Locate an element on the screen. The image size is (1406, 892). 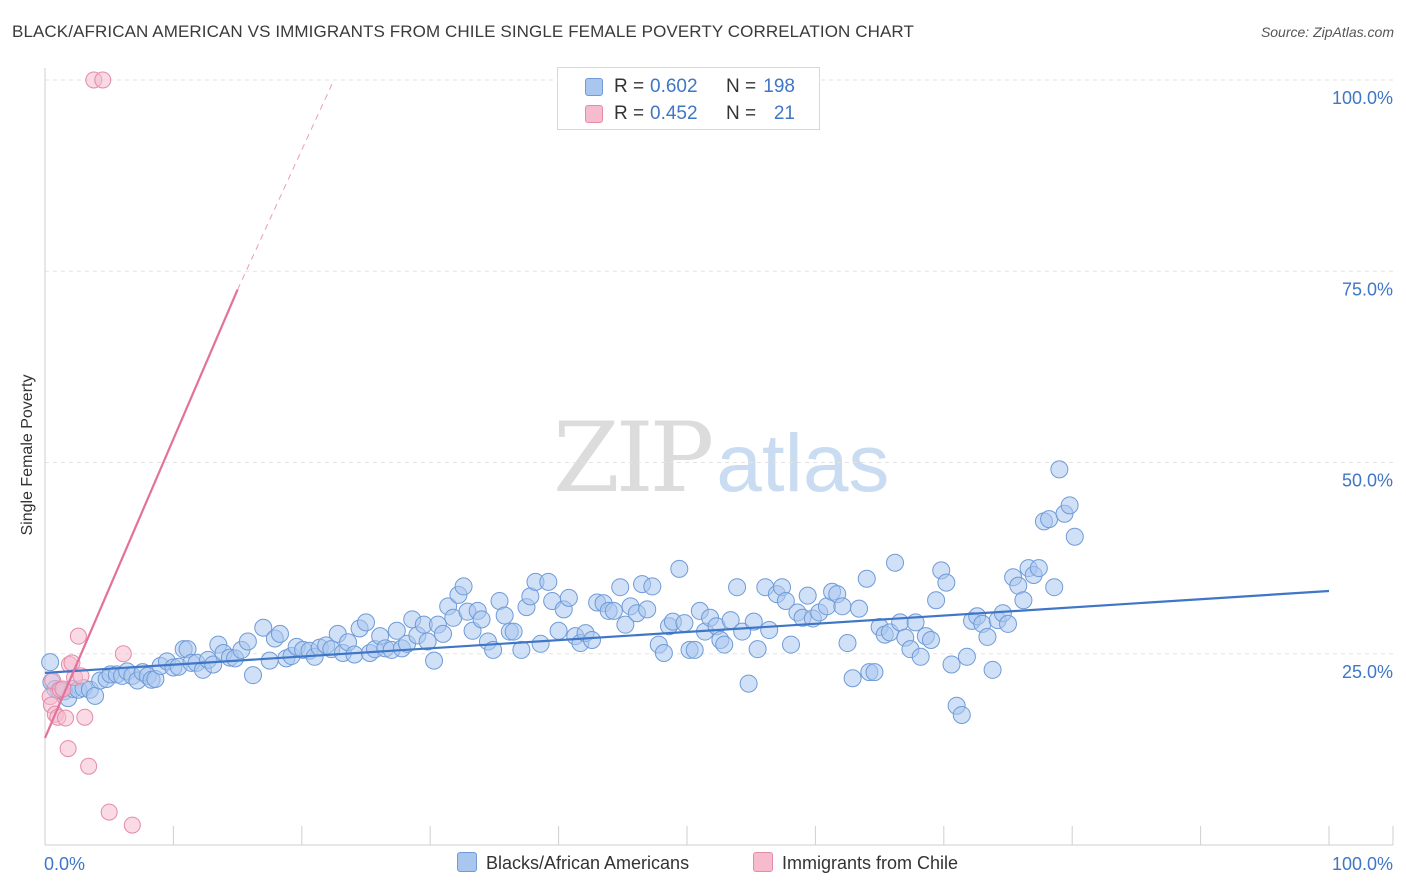
y-tick-label: 50.0% is located at coordinates (1367, 481).